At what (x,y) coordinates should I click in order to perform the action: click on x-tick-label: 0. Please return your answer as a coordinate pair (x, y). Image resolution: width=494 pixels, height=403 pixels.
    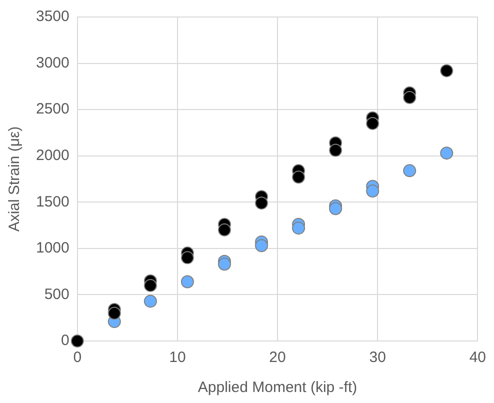
    Looking at the image, I should click on (77, 357).